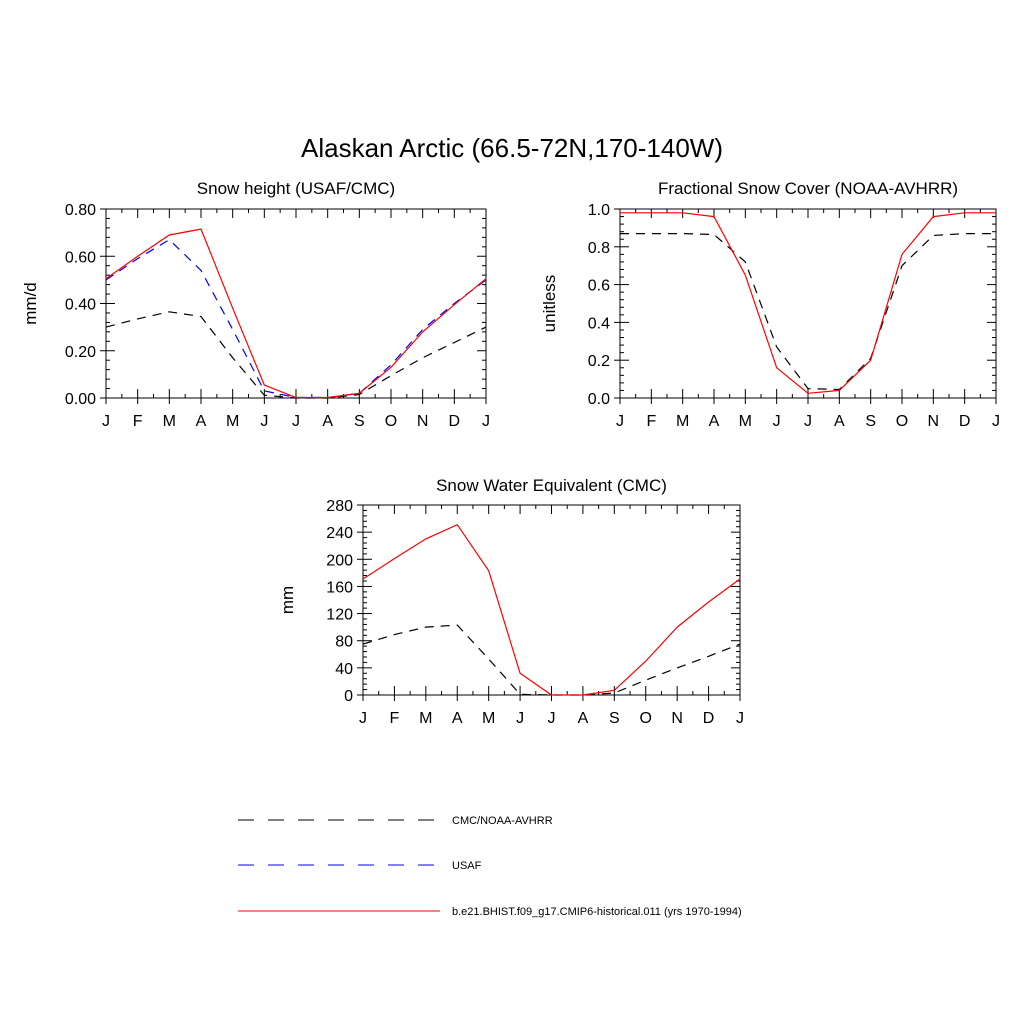  I want to click on y-tick-label: 0.2, so click(599, 361).